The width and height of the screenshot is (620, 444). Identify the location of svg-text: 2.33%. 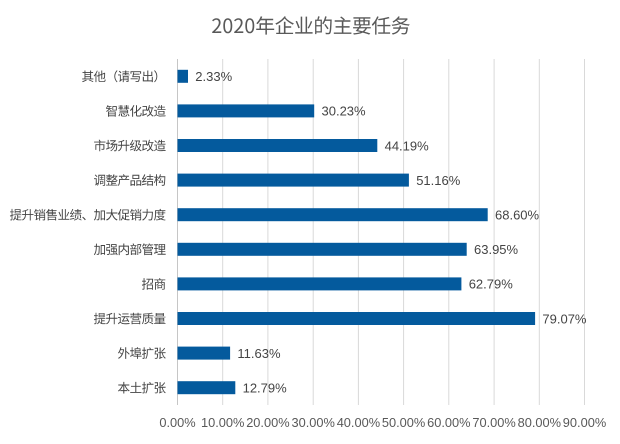
(213, 76).